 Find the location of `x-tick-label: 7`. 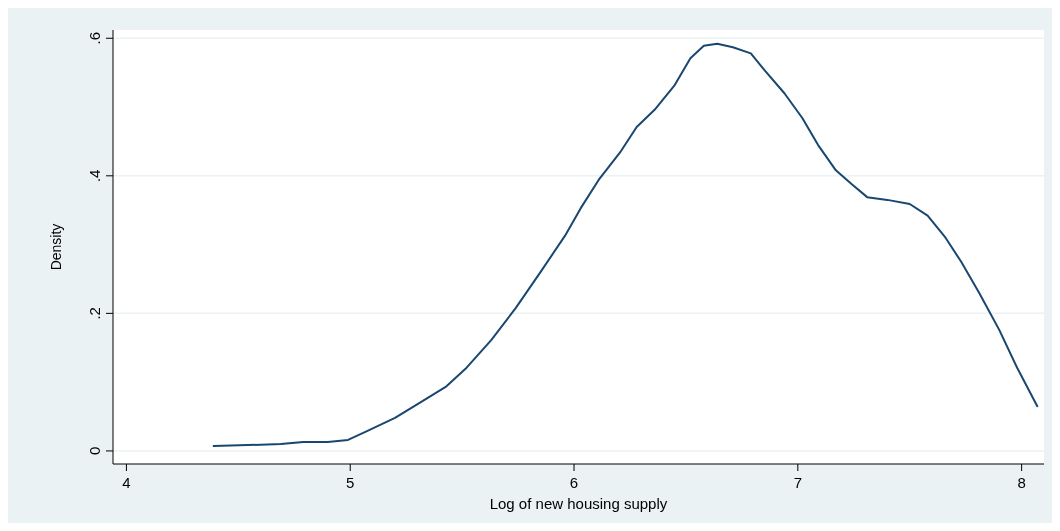

x-tick-label: 7 is located at coordinates (797, 482).